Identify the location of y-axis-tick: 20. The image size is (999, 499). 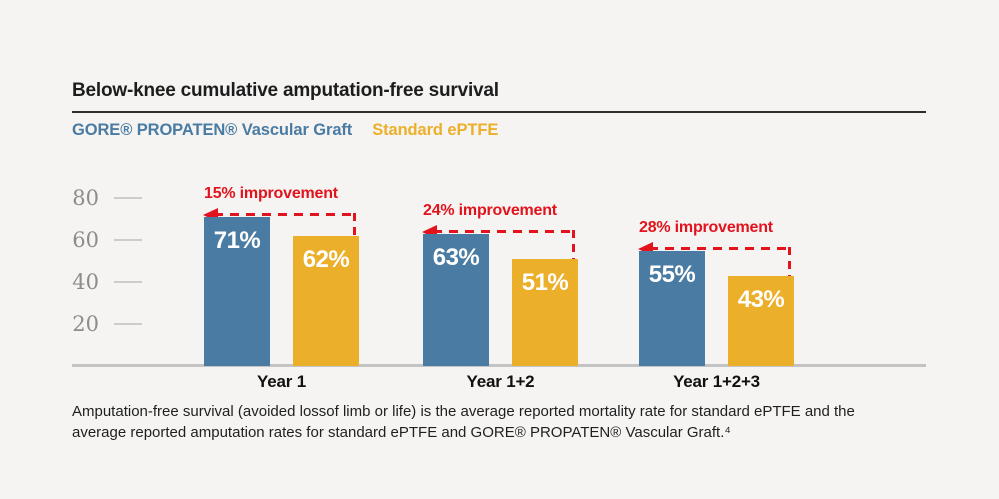
(107, 324).